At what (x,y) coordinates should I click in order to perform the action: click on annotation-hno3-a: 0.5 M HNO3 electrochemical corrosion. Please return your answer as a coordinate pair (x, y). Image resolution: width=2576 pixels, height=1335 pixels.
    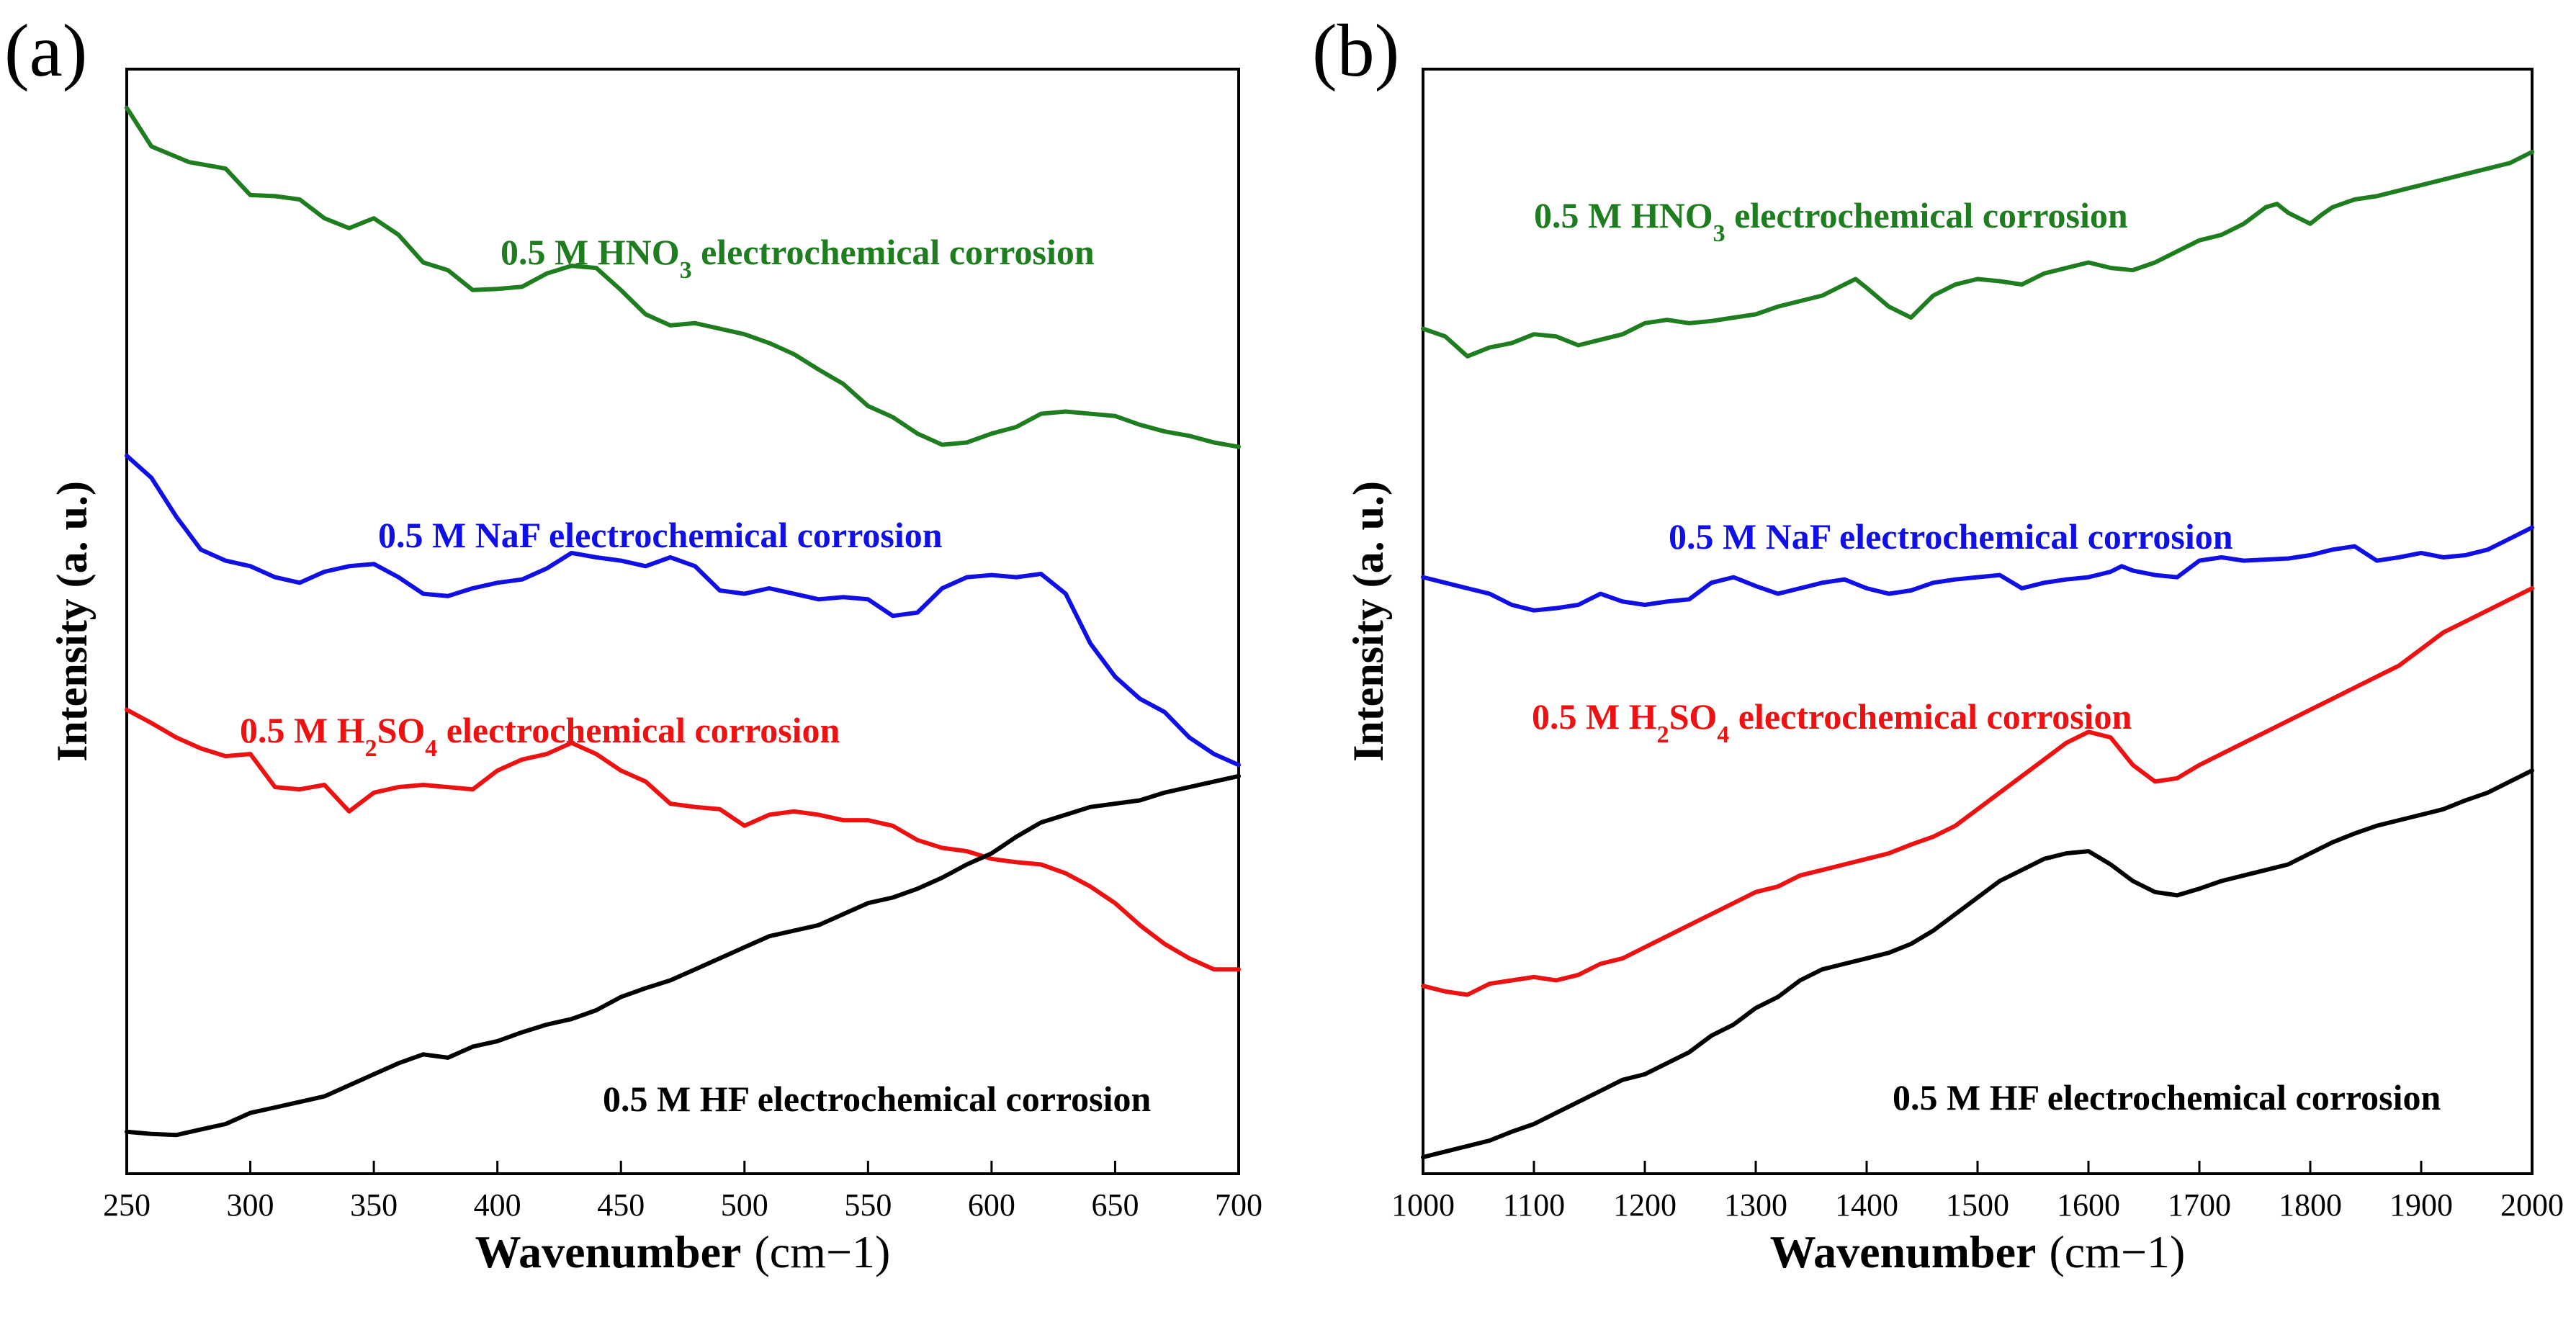
    Looking at the image, I should click on (798, 258).